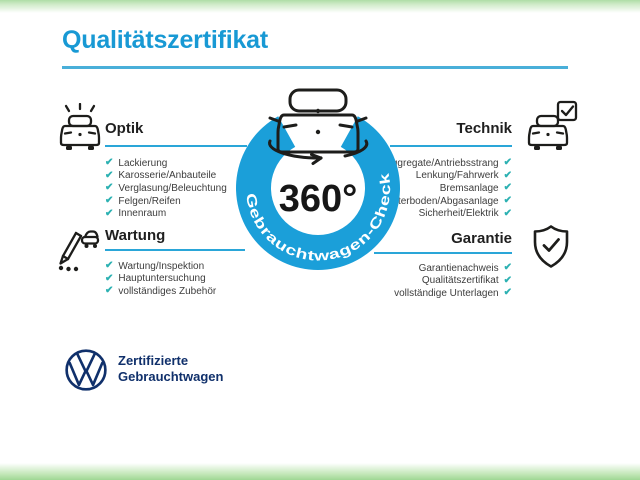 Image resolution: width=640 pixels, height=480 pixels. Describe the element at coordinates (165, 40) in the screenshot. I see `page-title: Qualitätszertifikat` at that location.